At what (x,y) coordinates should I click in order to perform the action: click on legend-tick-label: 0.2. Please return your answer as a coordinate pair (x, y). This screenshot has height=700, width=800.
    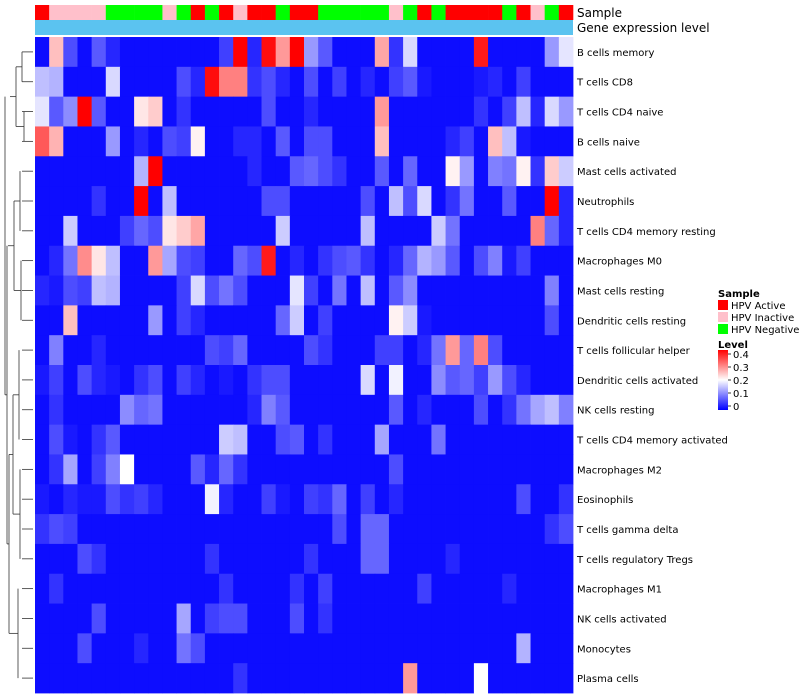
    Looking at the image, I should click on (741, 381).